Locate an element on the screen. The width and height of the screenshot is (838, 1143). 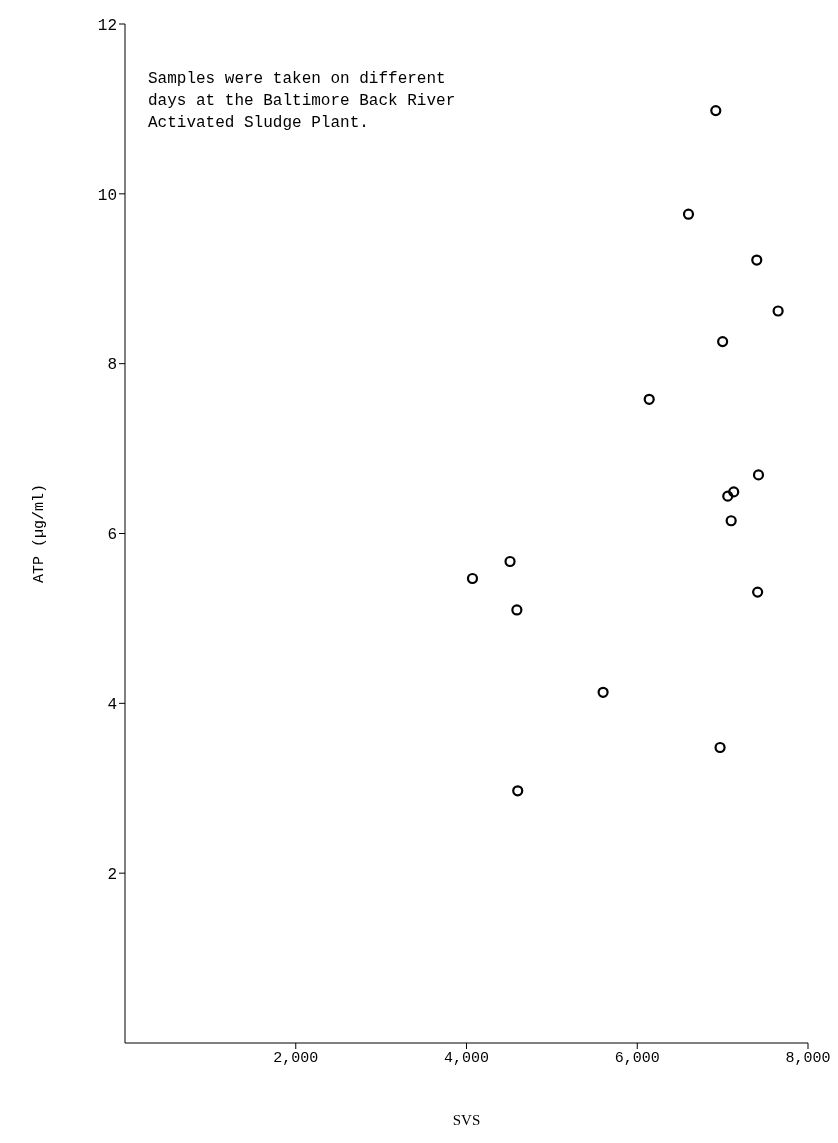
y-tick-label: 6 is located at coordinates (112, 535).